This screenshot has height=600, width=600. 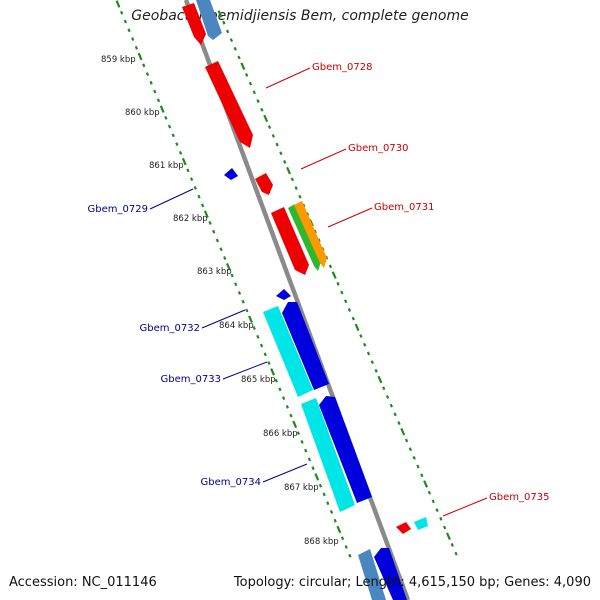 What do you see at coordinates (191, 379) in the screenshot?
I see `gene-label-gbem-0733: Gbem_0733` at bounding box center [191, 379].